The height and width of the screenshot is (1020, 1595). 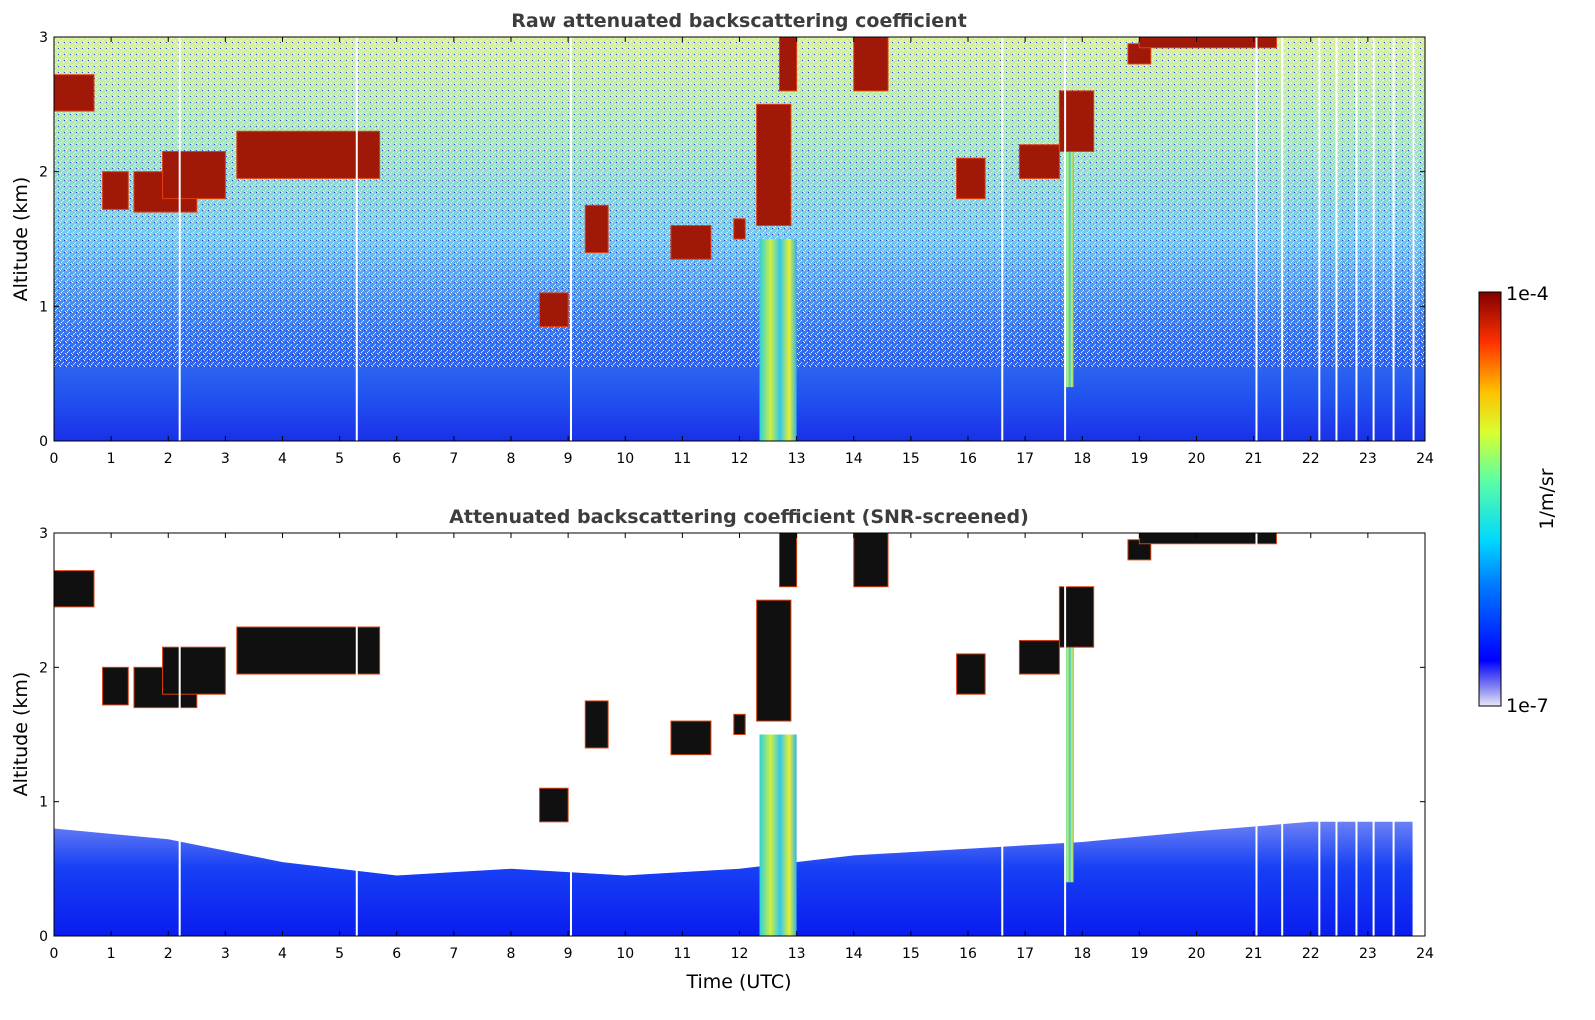 I want to click on x-tick-label: 22, so click(x=1311, y=459).